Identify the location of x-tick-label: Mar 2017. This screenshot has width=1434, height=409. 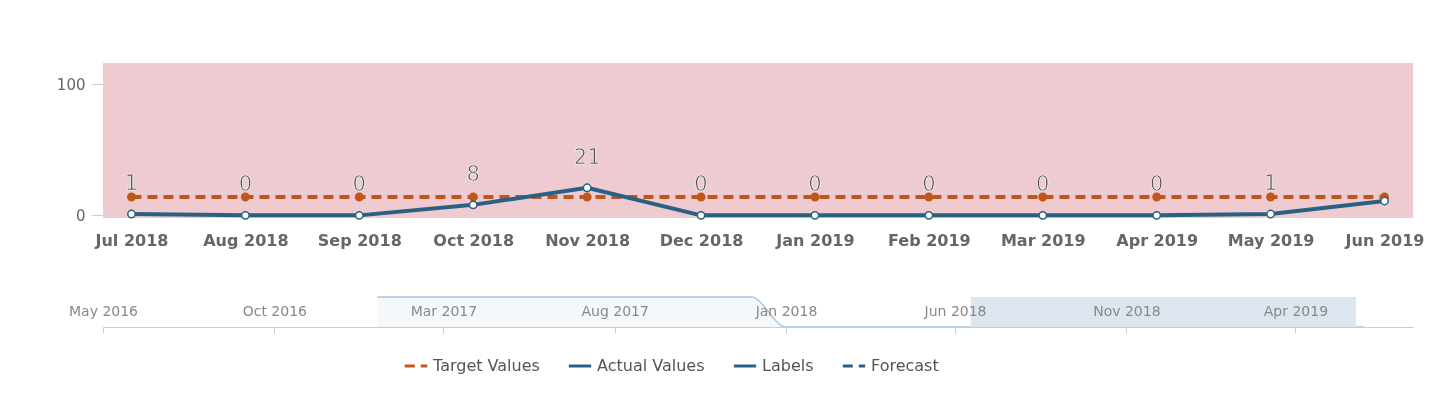
(444, 310).